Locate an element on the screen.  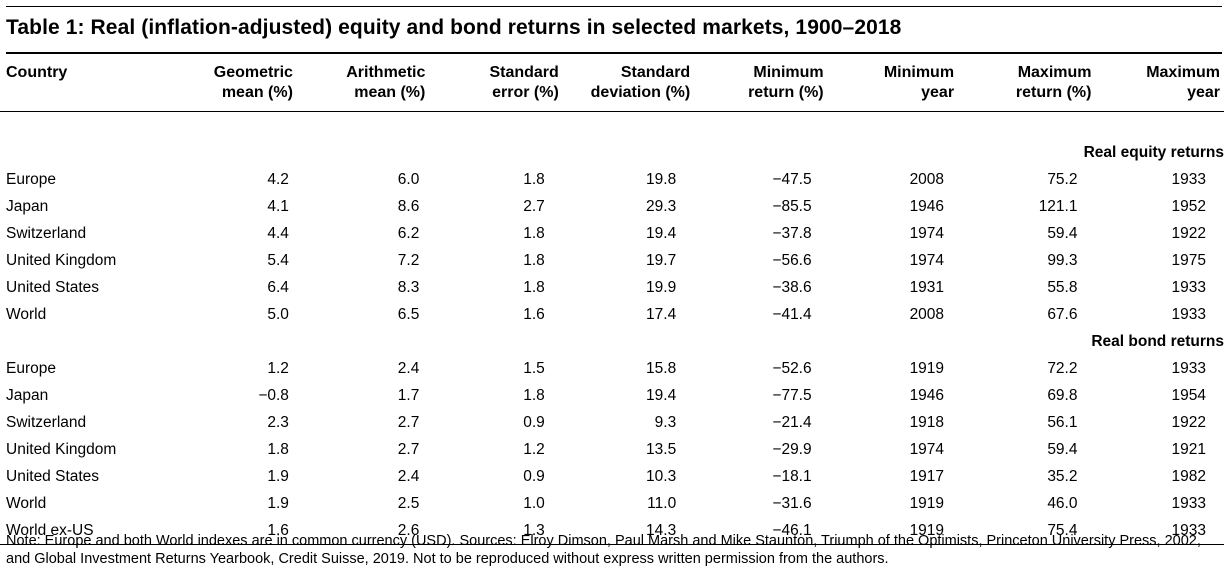
section-heading: Real bond returns is located at coordinates (1157, 341).